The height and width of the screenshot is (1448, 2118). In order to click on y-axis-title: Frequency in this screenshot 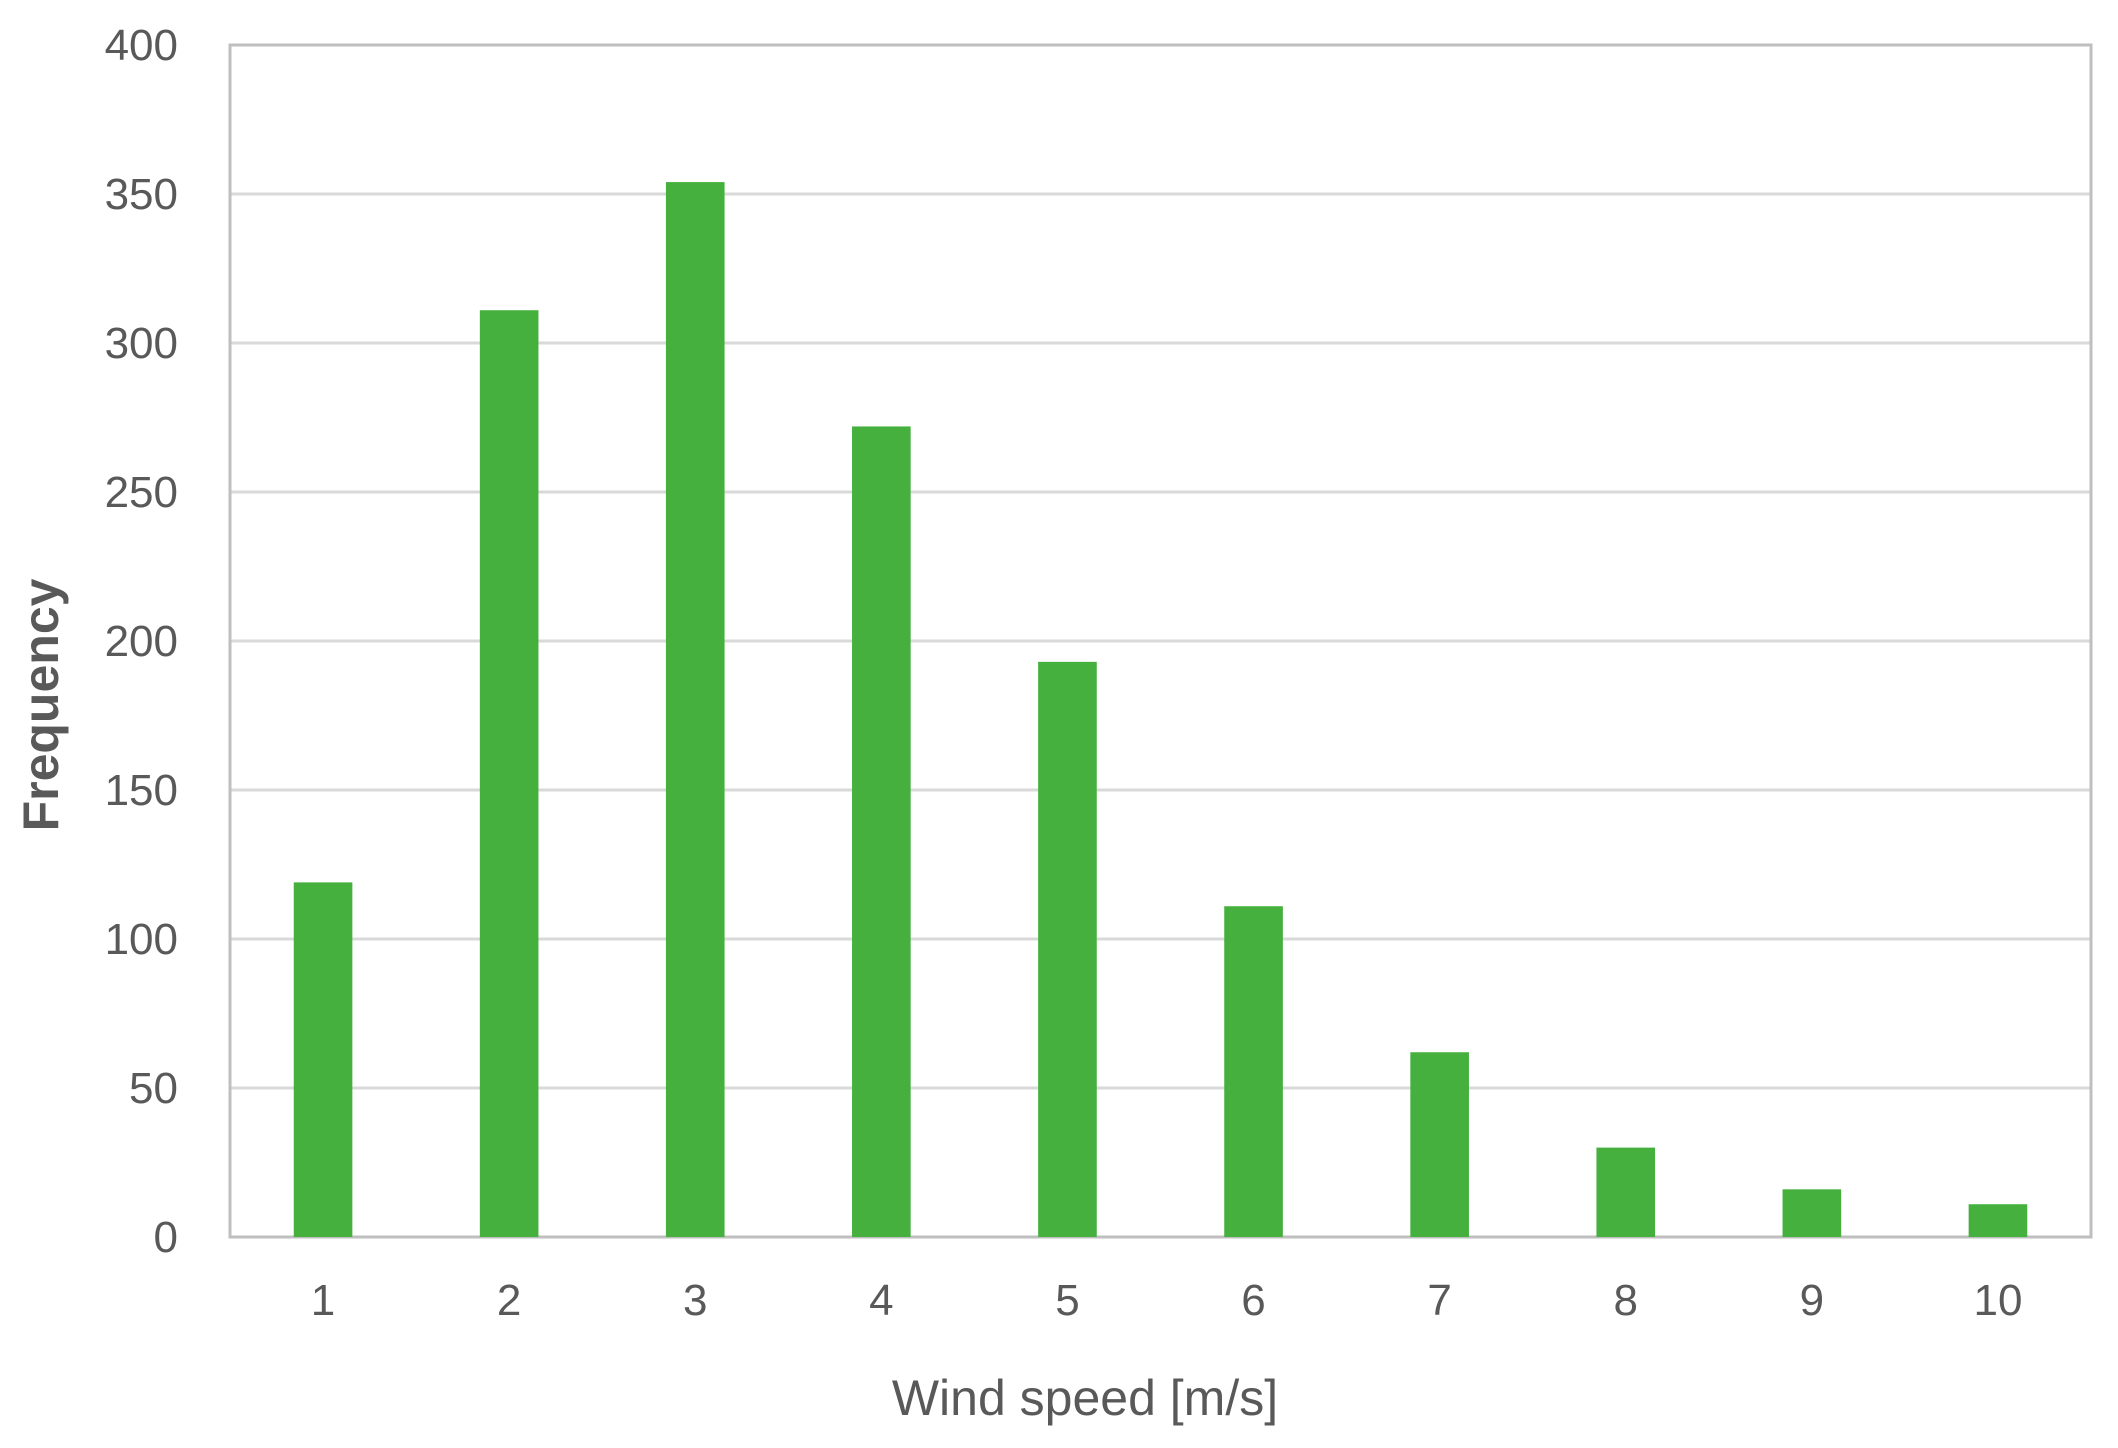, I will do `click(41, 704)`.